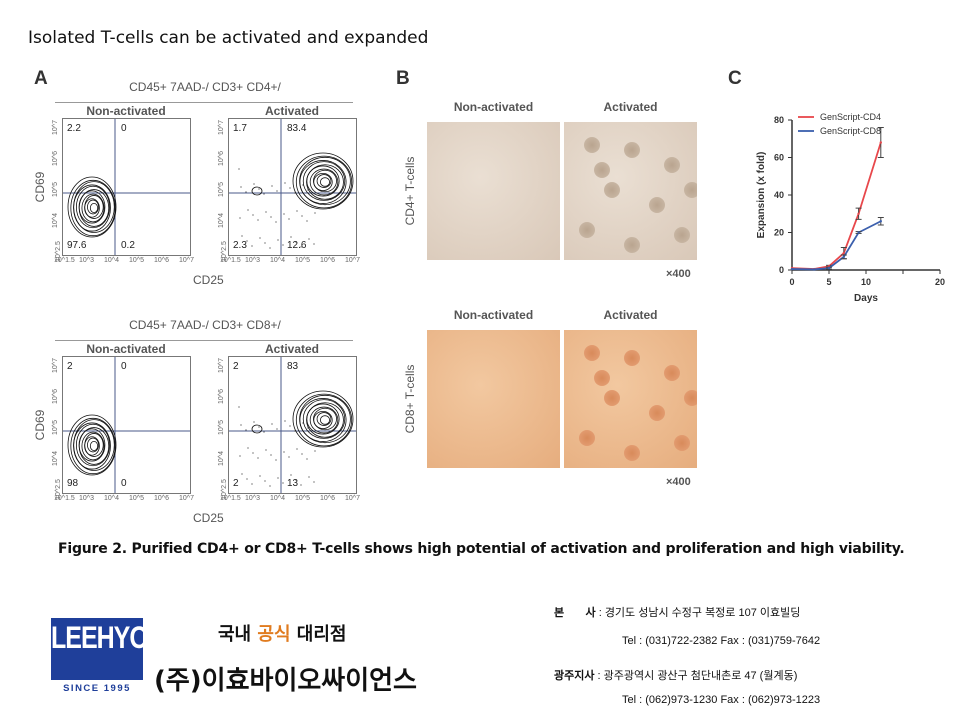  What do you see at coordinates (236, 483) in the screenshot?
I see `quadrant-percentage: 2` at bounding box center [236, 483].